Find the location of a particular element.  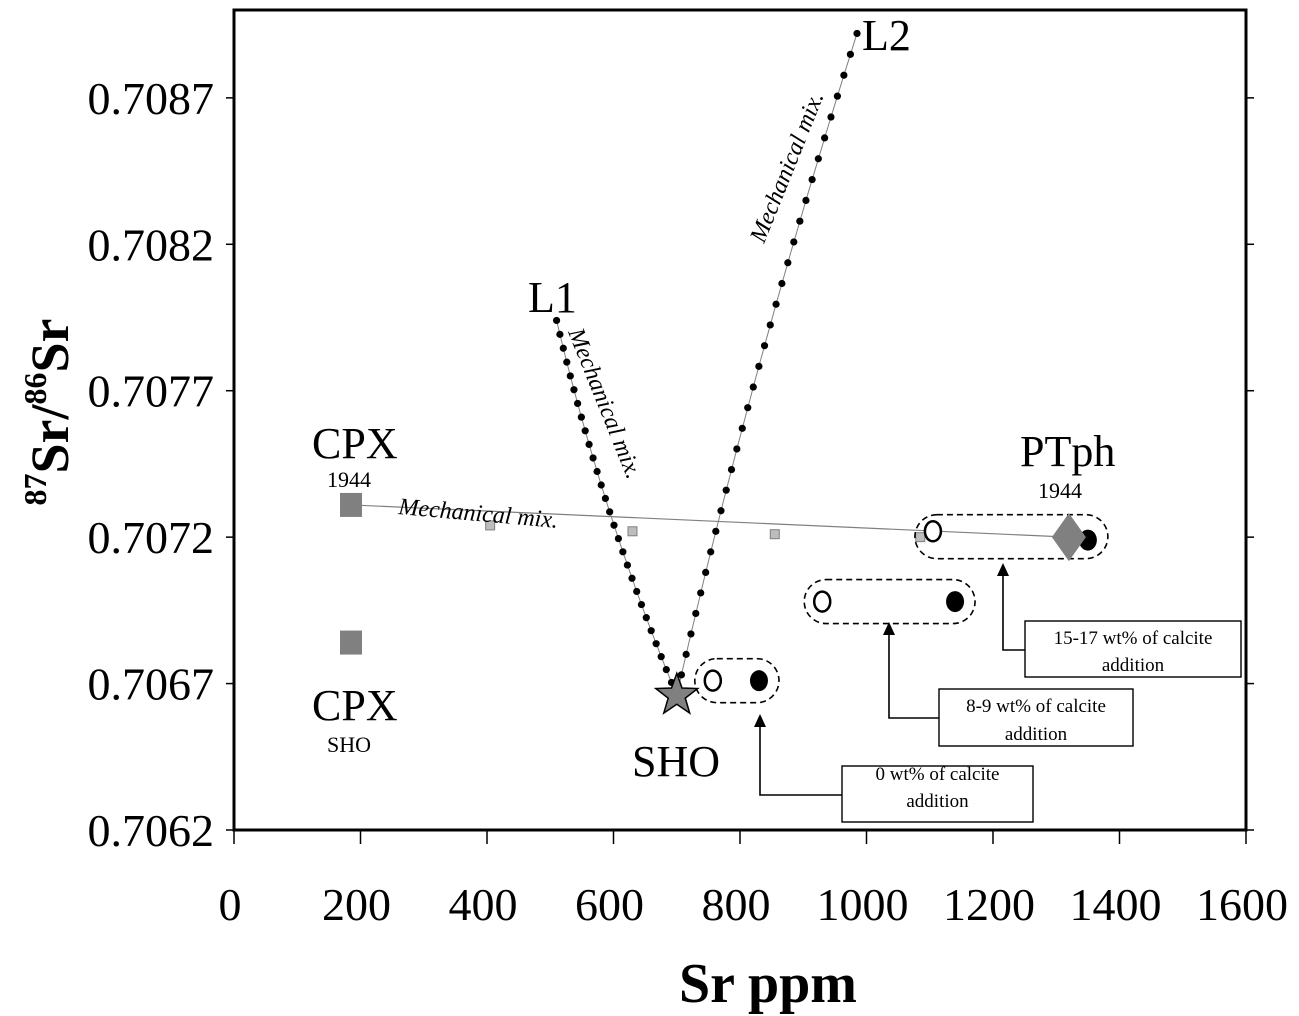

y-tick-label: 0.7072 is located at coordinates (151, 537).